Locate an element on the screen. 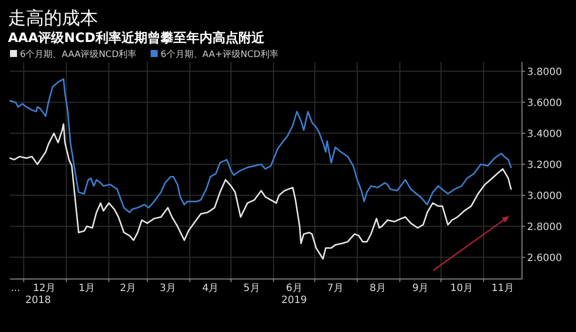  x-tick-label: 11月 is located at coordinates (502, 288).